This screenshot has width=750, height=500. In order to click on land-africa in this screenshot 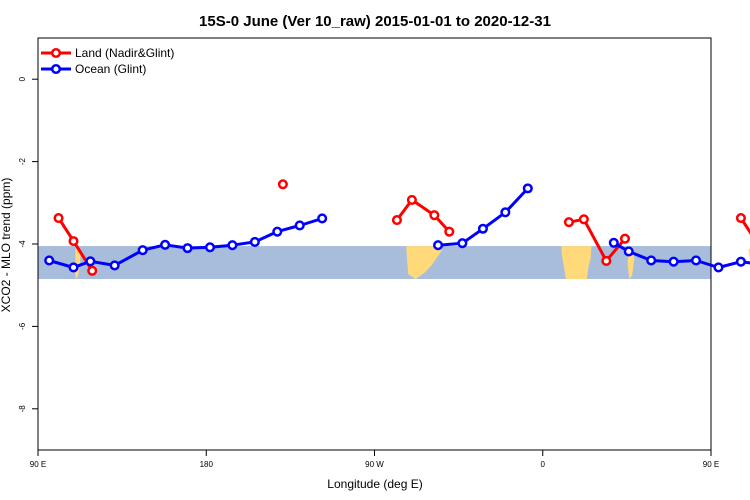, I will do `click(576, 262)`.